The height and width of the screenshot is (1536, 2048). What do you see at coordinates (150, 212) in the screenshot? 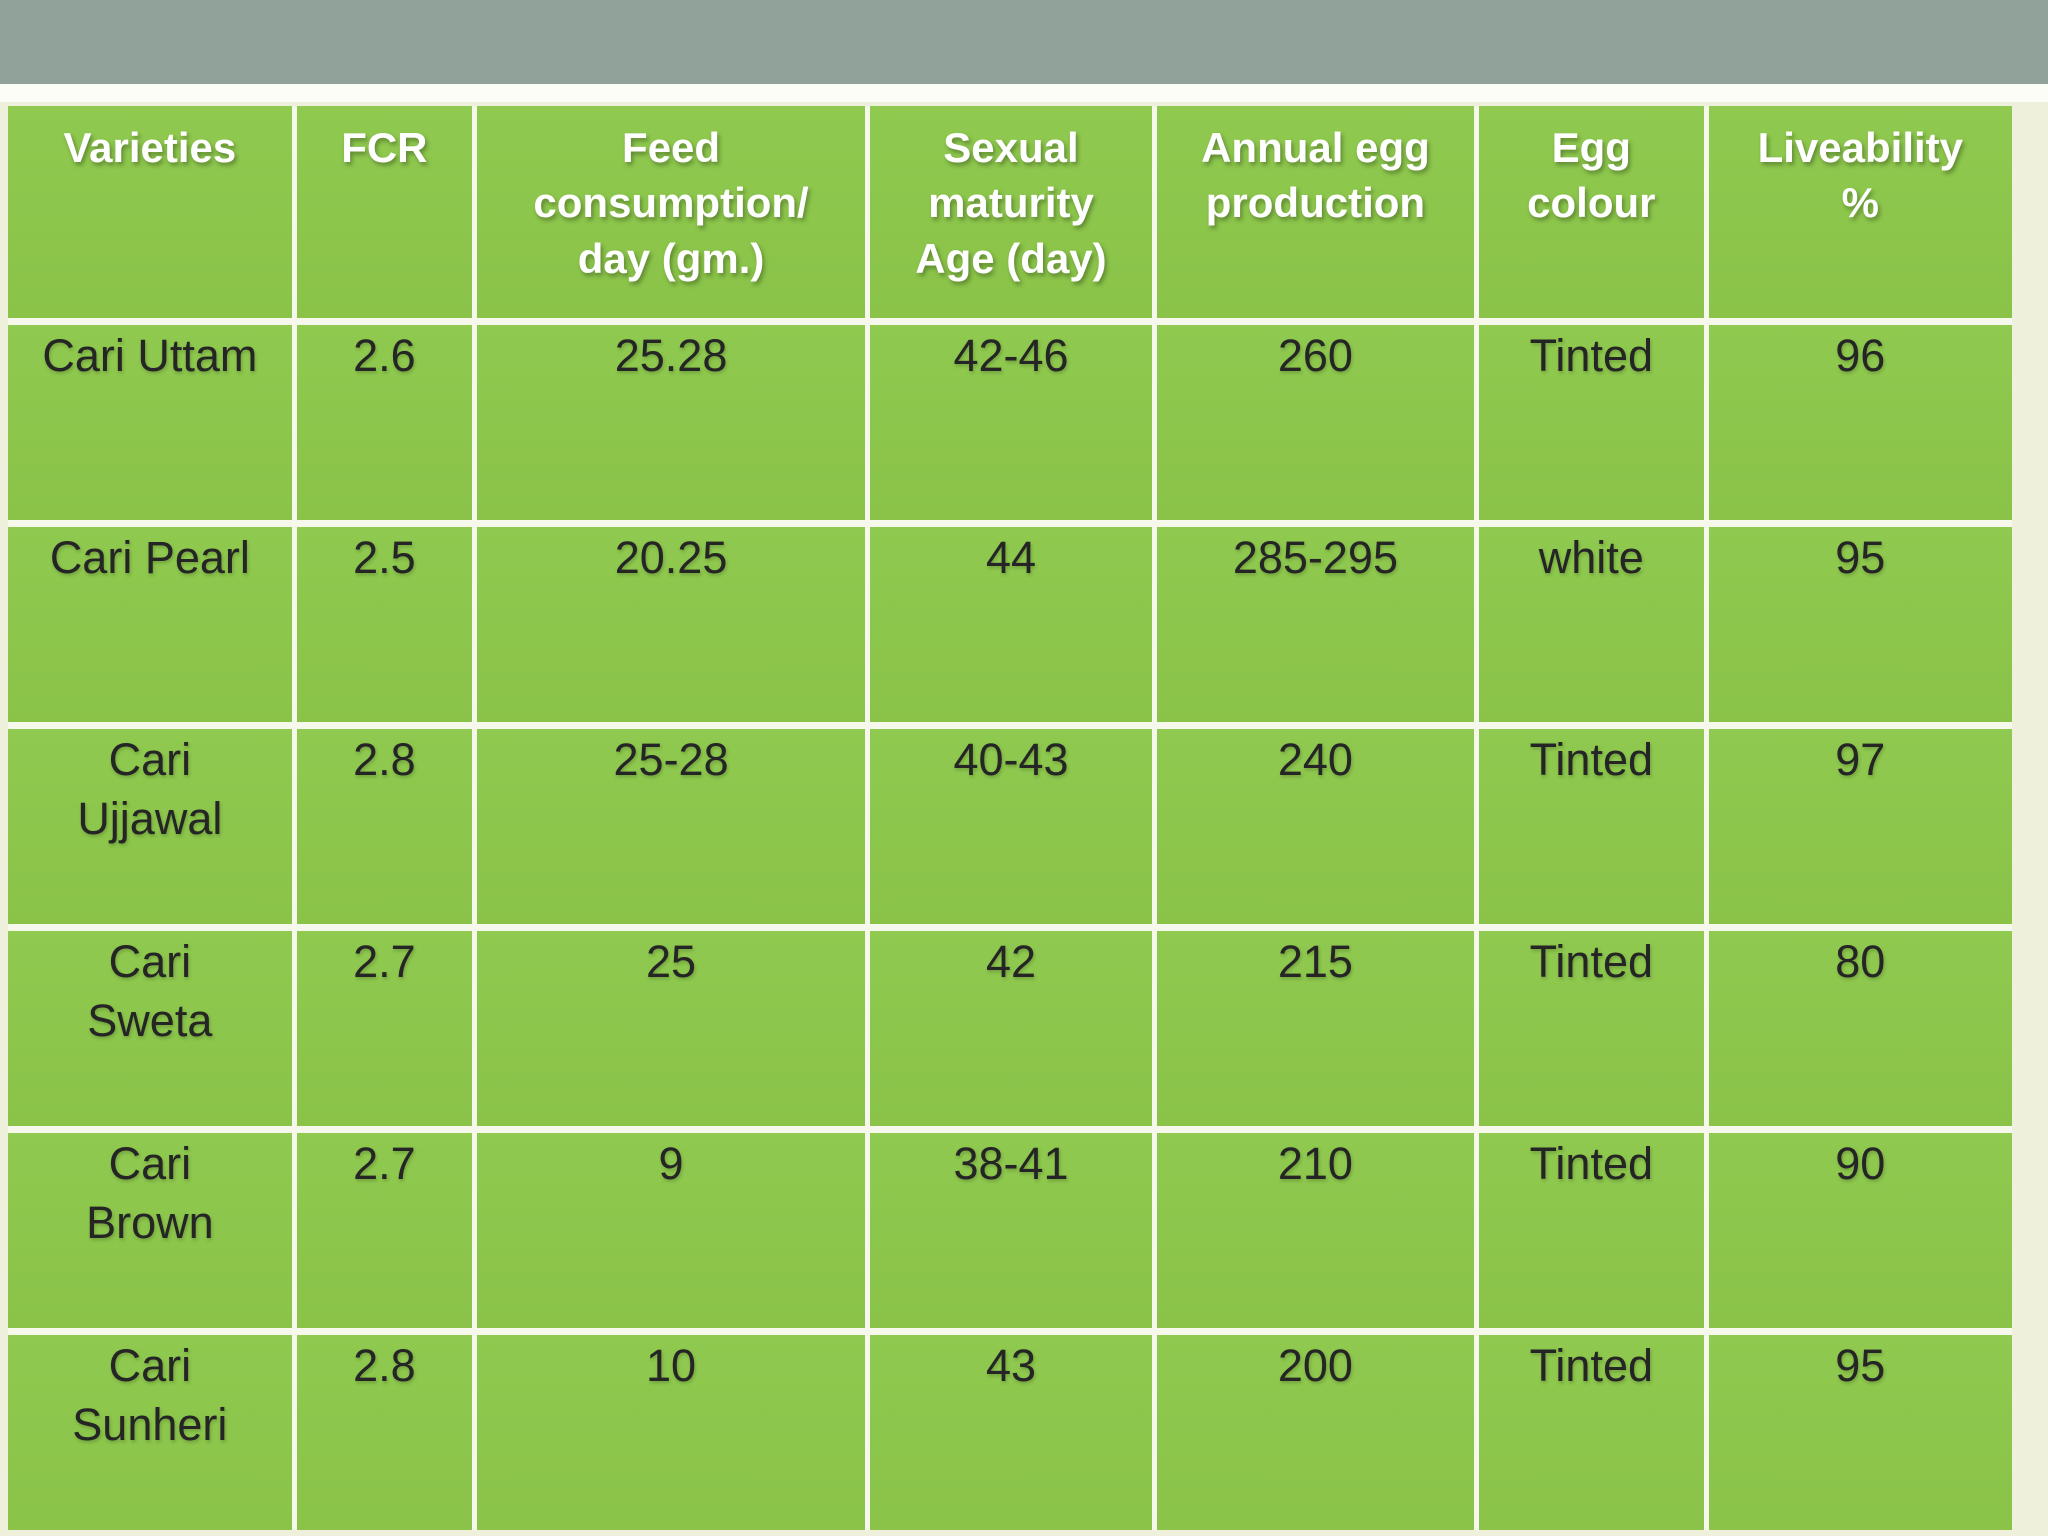
I see `column-header-varieties: Varieties` at bounding box center [150, 212].